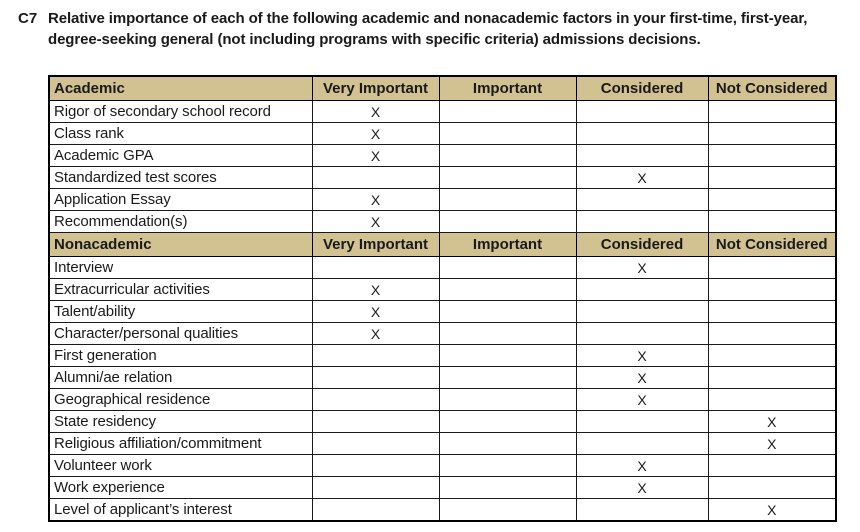 This screenshot has height=532, width=860. Describe the element at coordinates (180, 443) in the screenshot. I see `factor-label: Religious affiliation/commitment` at that location.